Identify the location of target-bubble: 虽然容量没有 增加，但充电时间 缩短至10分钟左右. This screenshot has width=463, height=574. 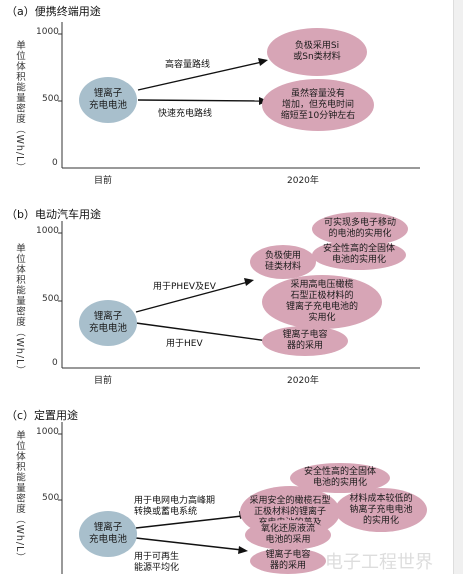
(318, 105).